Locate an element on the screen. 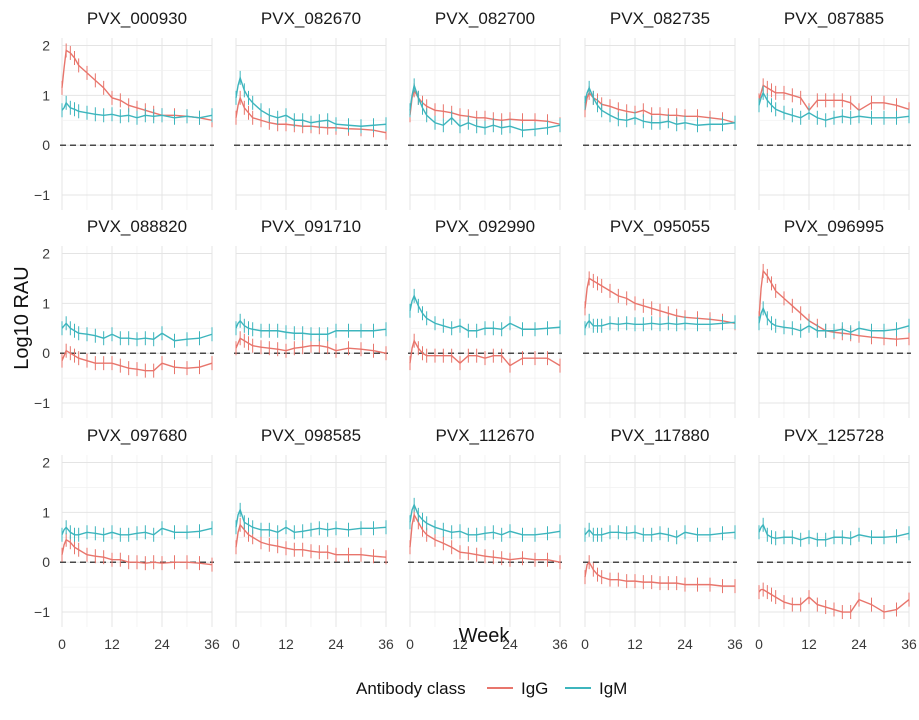 The image size is (919, 720). panel-title: PVX_088820 is located at coordinates (137, 226).